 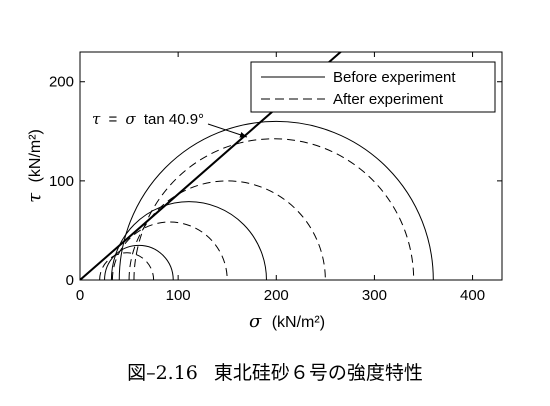 I want to click on x-tick-label: 0, so click(x=80, y=295).